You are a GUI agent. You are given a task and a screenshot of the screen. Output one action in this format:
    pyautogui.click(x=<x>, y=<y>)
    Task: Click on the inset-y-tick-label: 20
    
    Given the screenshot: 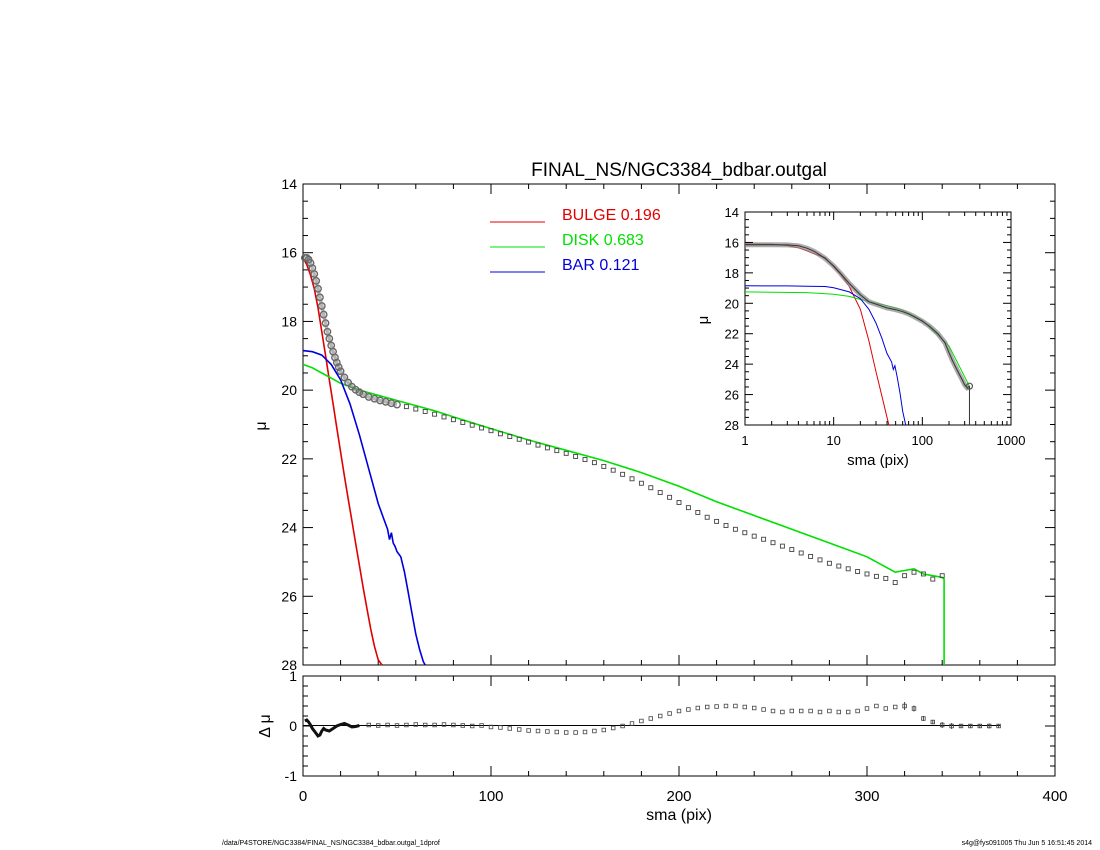 What is the action you would take?
    pyautogui.click(x=732, y=303)
    